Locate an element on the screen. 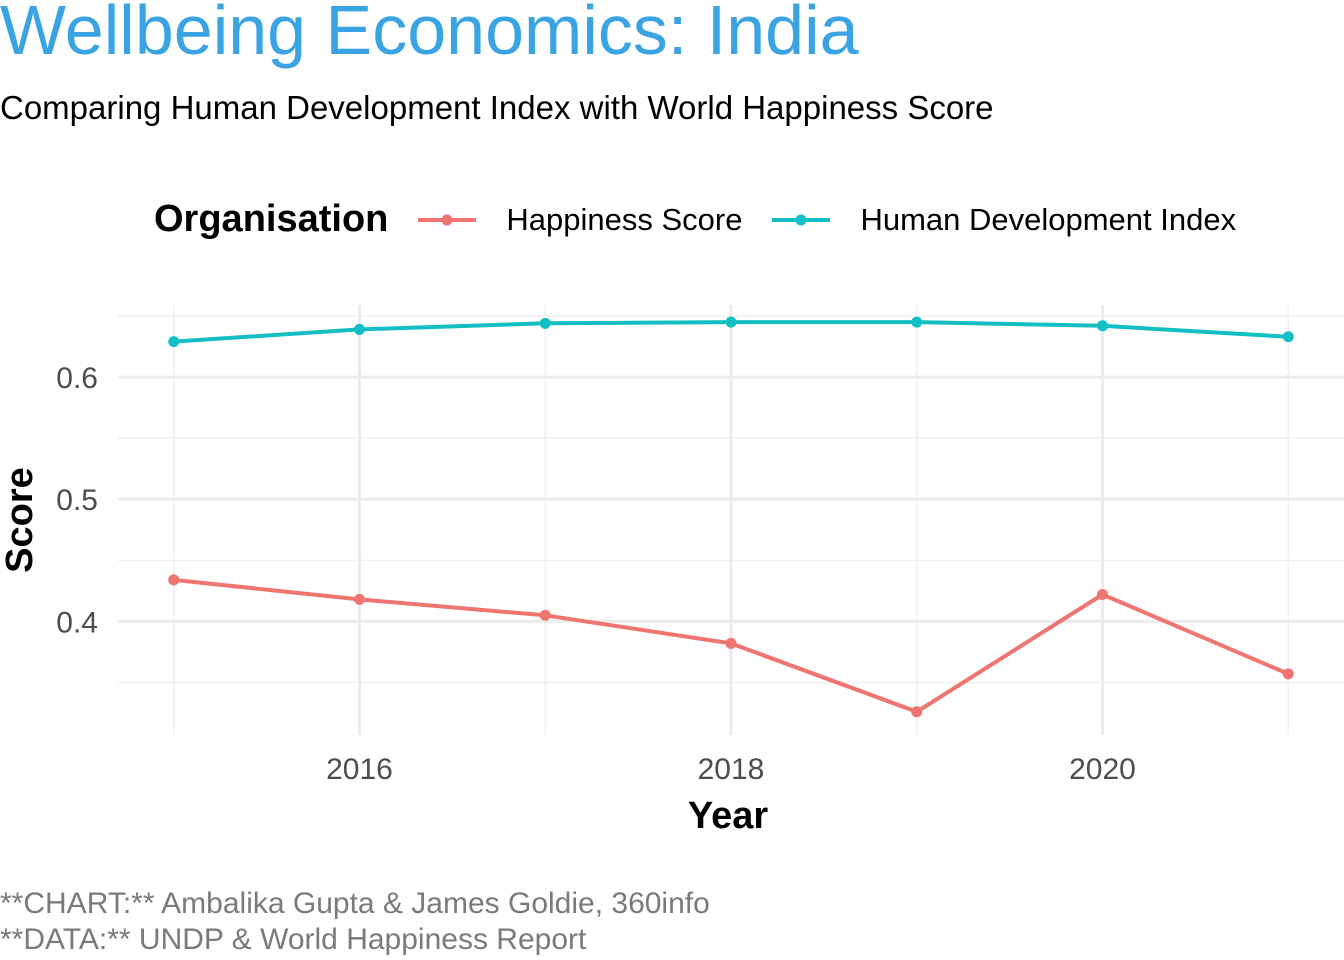 This screenshot has height=960, width=1344. legend-label-happiness: Happiness Score is located at coordinates (624, 219).